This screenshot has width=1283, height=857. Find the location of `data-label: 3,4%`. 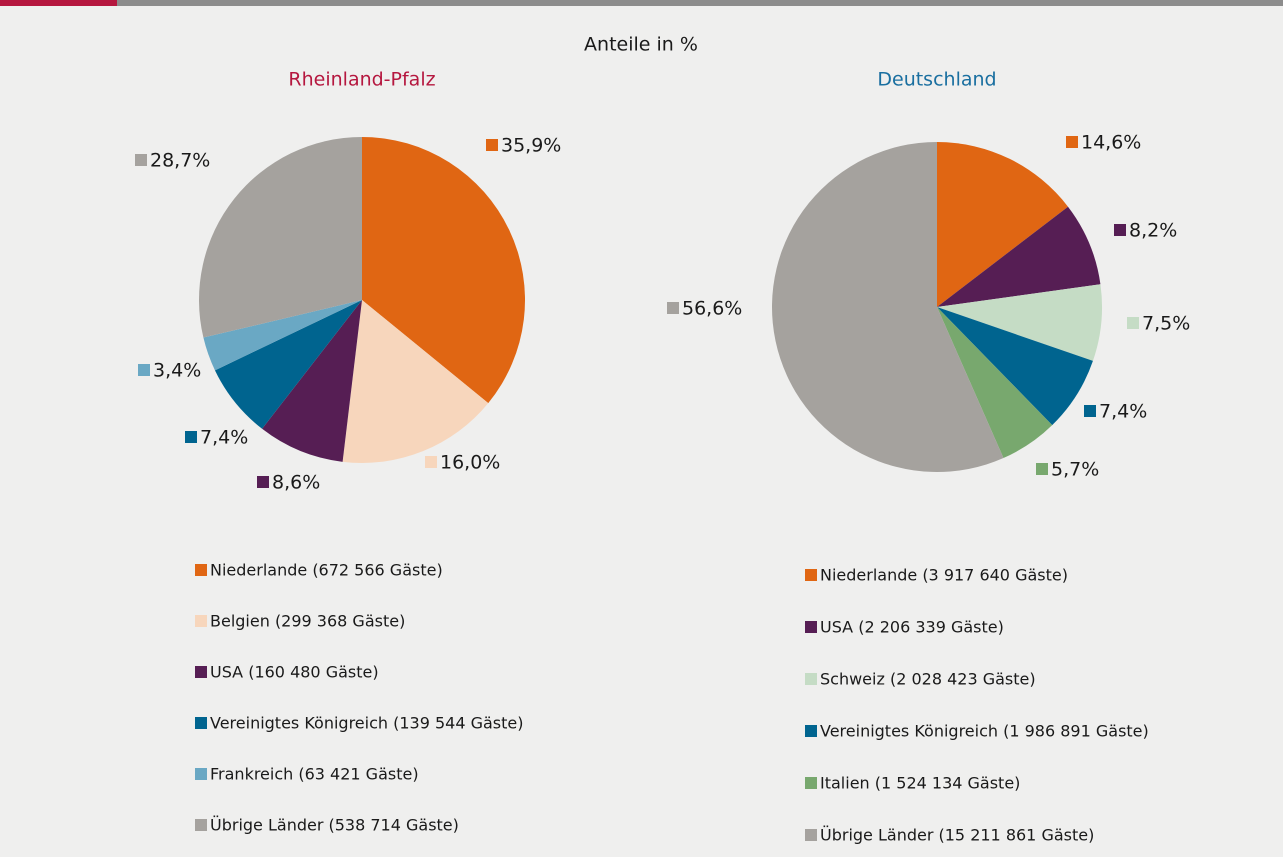

data-label: 3,4% is located at coordinates (177, 371).